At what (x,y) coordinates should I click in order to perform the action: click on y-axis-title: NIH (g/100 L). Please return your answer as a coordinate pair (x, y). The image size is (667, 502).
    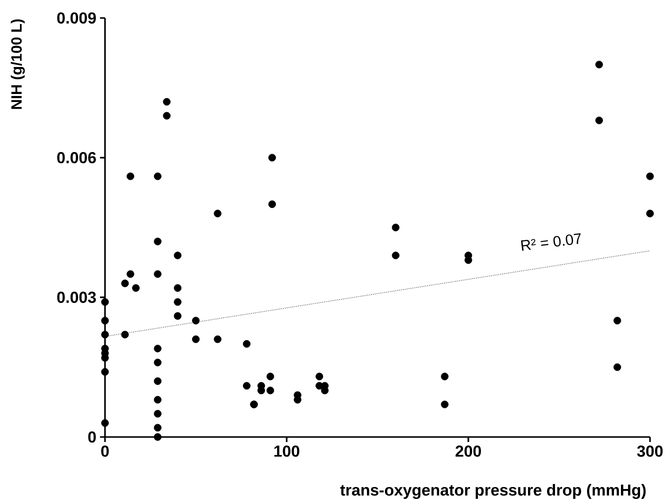
    Looking at the image, I should click on (17, 64).